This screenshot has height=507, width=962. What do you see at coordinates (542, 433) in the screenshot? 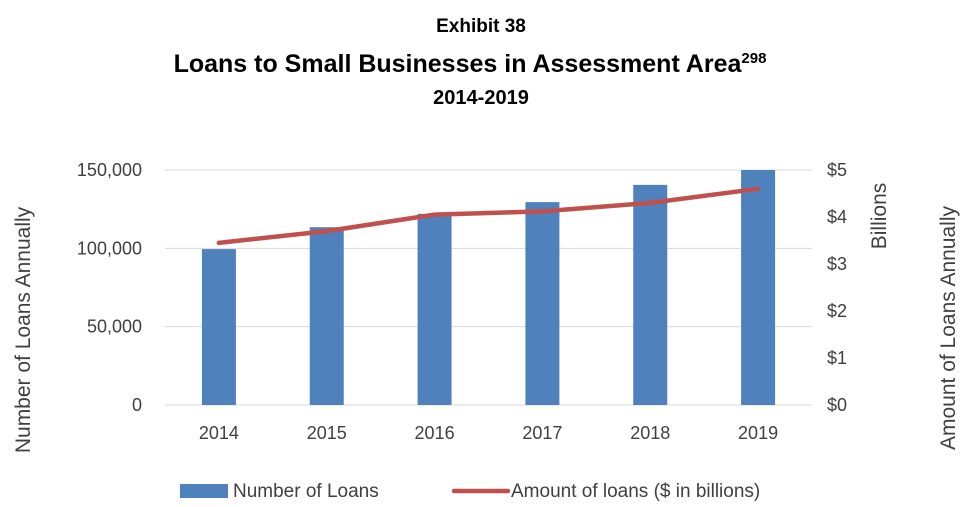
I see `x-tick-label: 2017` at bounding box center [542, 433].